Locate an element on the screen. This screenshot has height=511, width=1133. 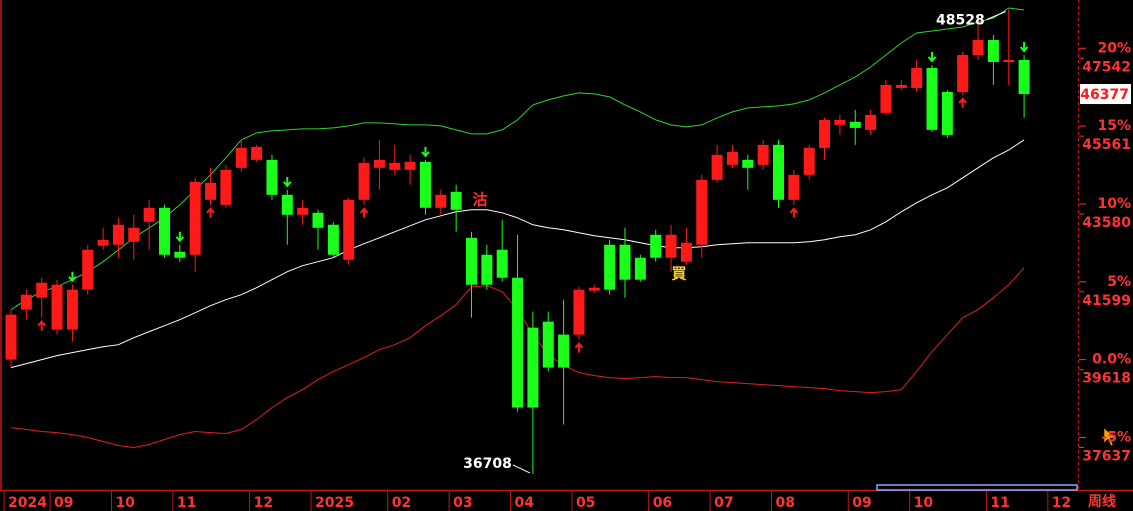
x-tick-label: 02 is located at coordinates (401, 503).